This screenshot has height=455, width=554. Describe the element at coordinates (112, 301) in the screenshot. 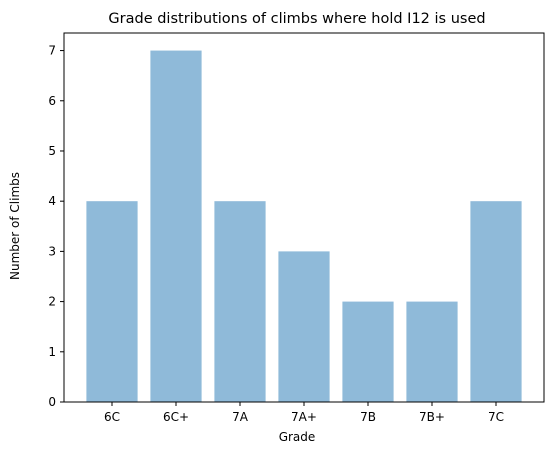

I see `bar-6C` at that location.